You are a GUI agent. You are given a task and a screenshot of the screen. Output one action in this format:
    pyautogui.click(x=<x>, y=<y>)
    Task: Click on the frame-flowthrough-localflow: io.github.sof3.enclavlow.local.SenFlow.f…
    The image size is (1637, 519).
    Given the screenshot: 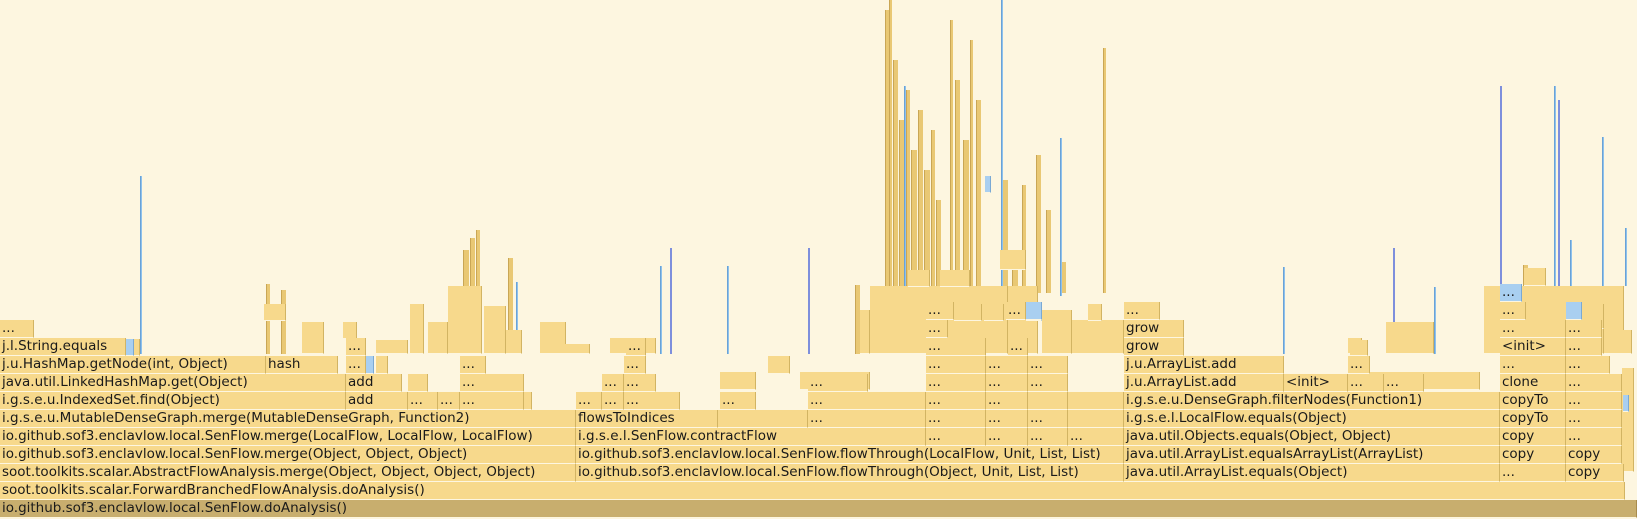 What is the action you would take?
    pyautogui.click(x=850, y=455)
    